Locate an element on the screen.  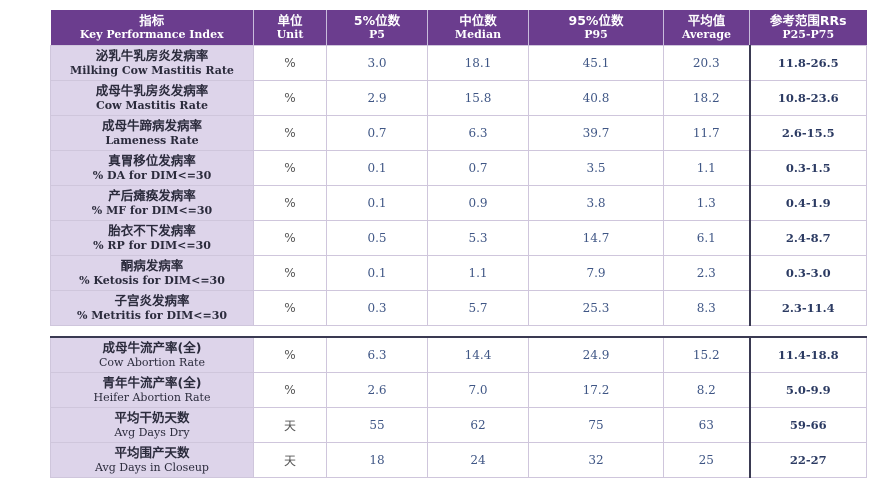
header-unit: 单位 Unit is located at coordinates (290, 28).